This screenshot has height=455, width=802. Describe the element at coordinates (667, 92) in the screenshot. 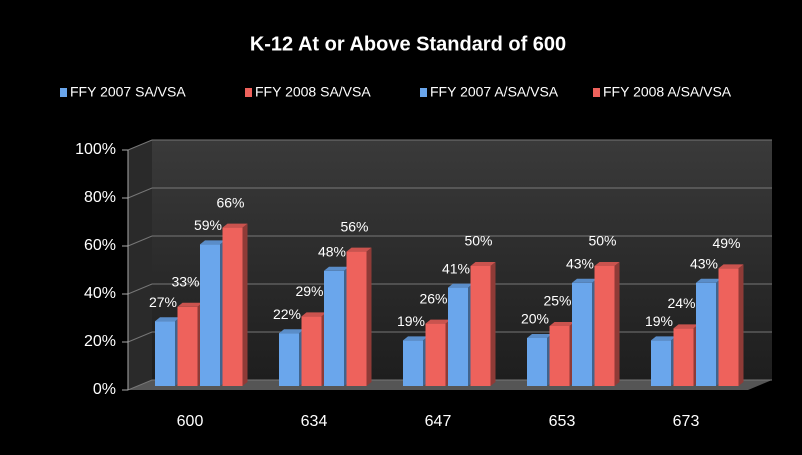

I see `legend-label: FFY 2008 A/SA/VSA` at that location.